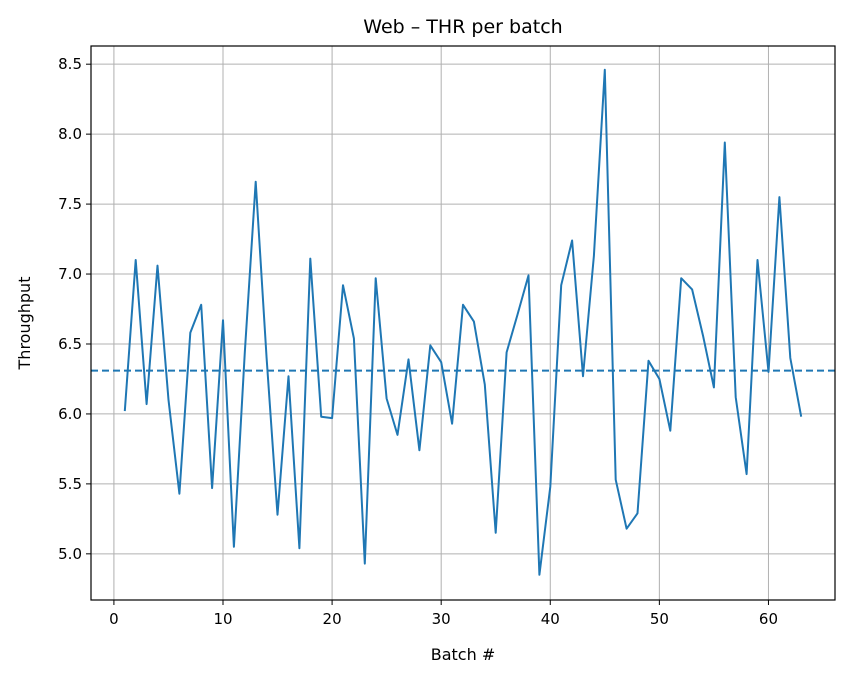  I want to click on x-axis: 0 10 20 30 40 50 60, so click(443, 614).